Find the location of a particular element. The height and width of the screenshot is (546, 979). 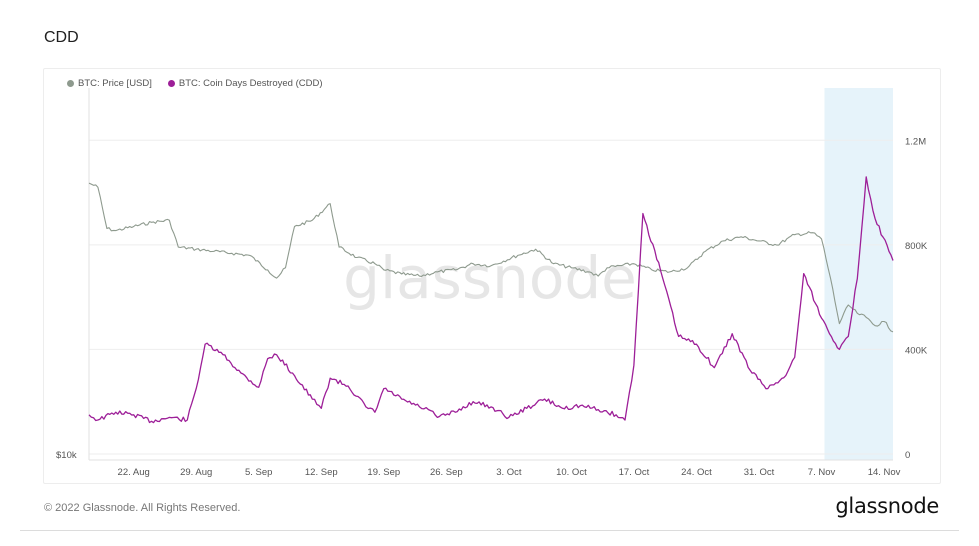

x-tick-label-4: 19. Sep is located at coordinates (383, 472).